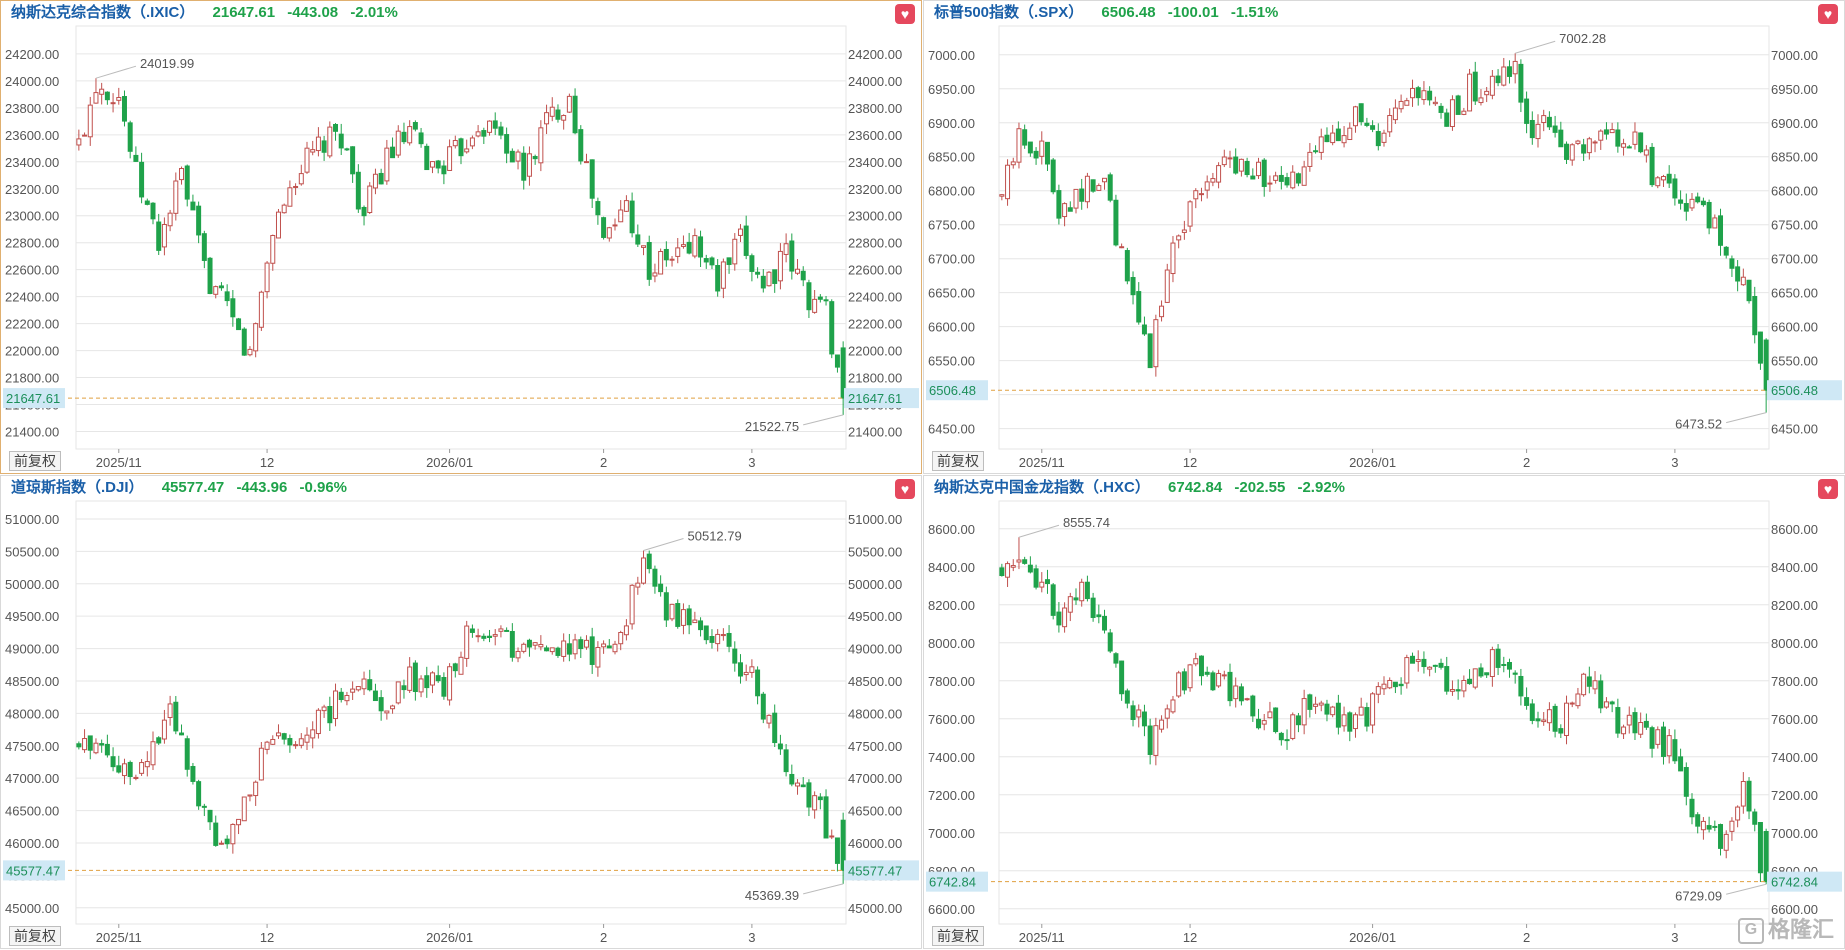 The image size is (1845, 950). Describe the element at coordinates (32, 811) in the screenshot. I see `y-tick-label-left: 46500.00` at that location.